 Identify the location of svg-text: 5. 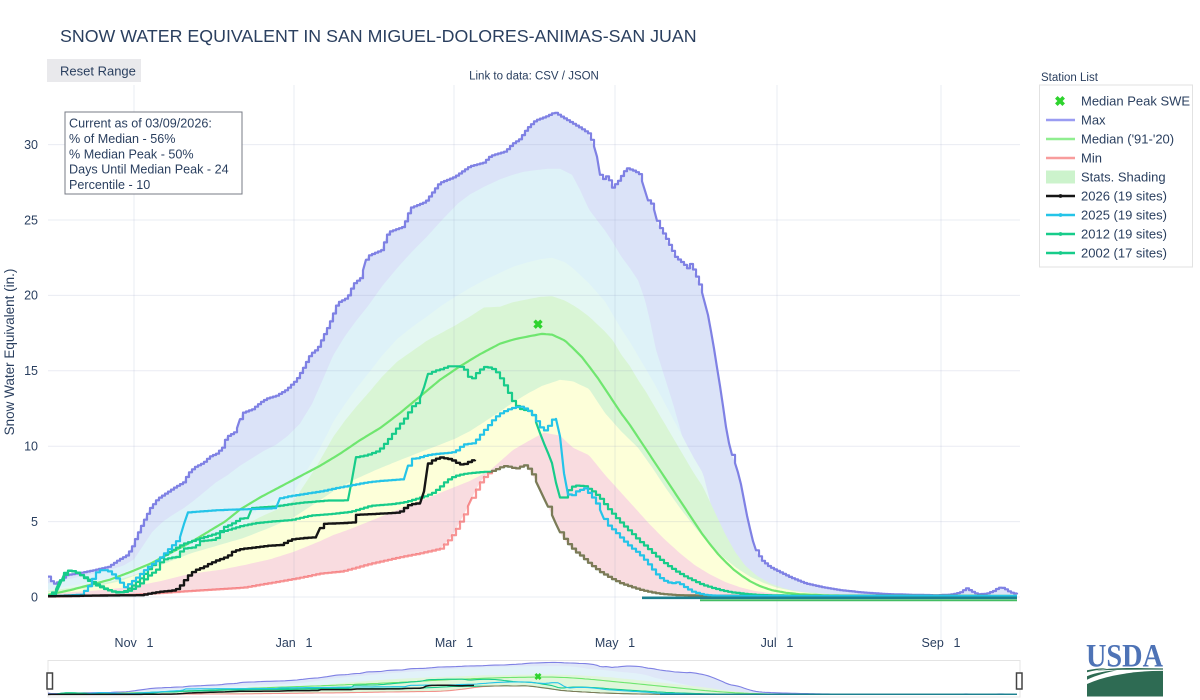
(34, 522).